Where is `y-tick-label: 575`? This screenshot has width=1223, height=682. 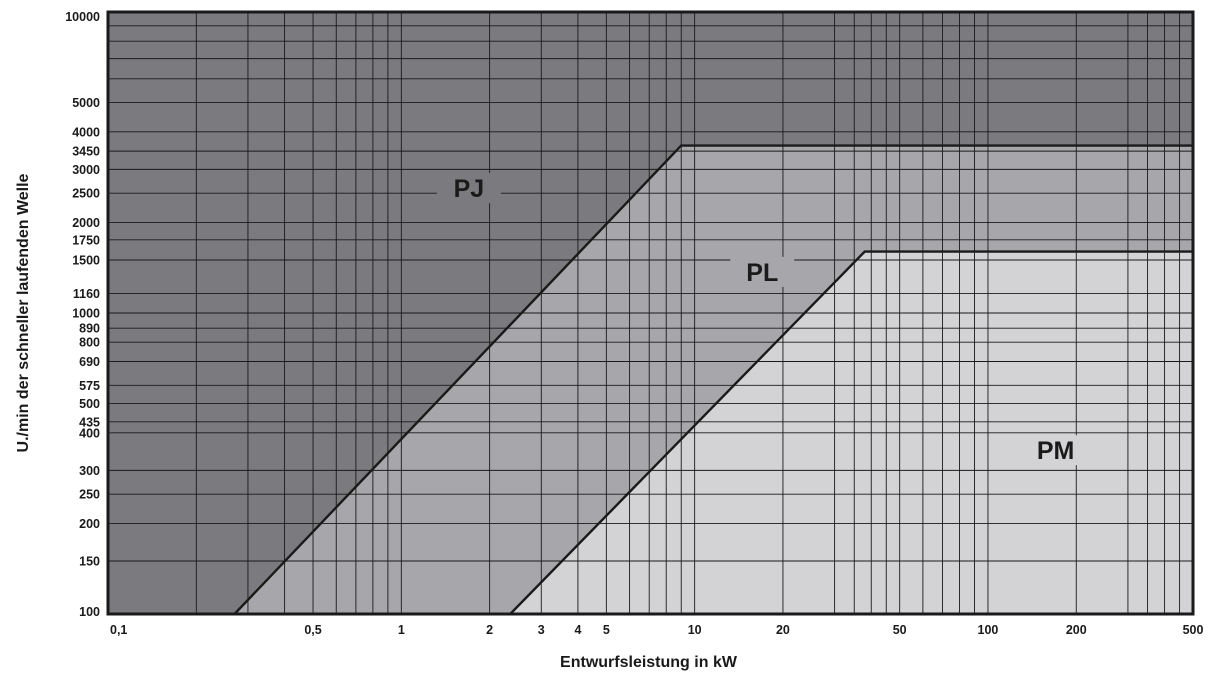 y-tick-label: 575 is located at coordinates (89, 386).